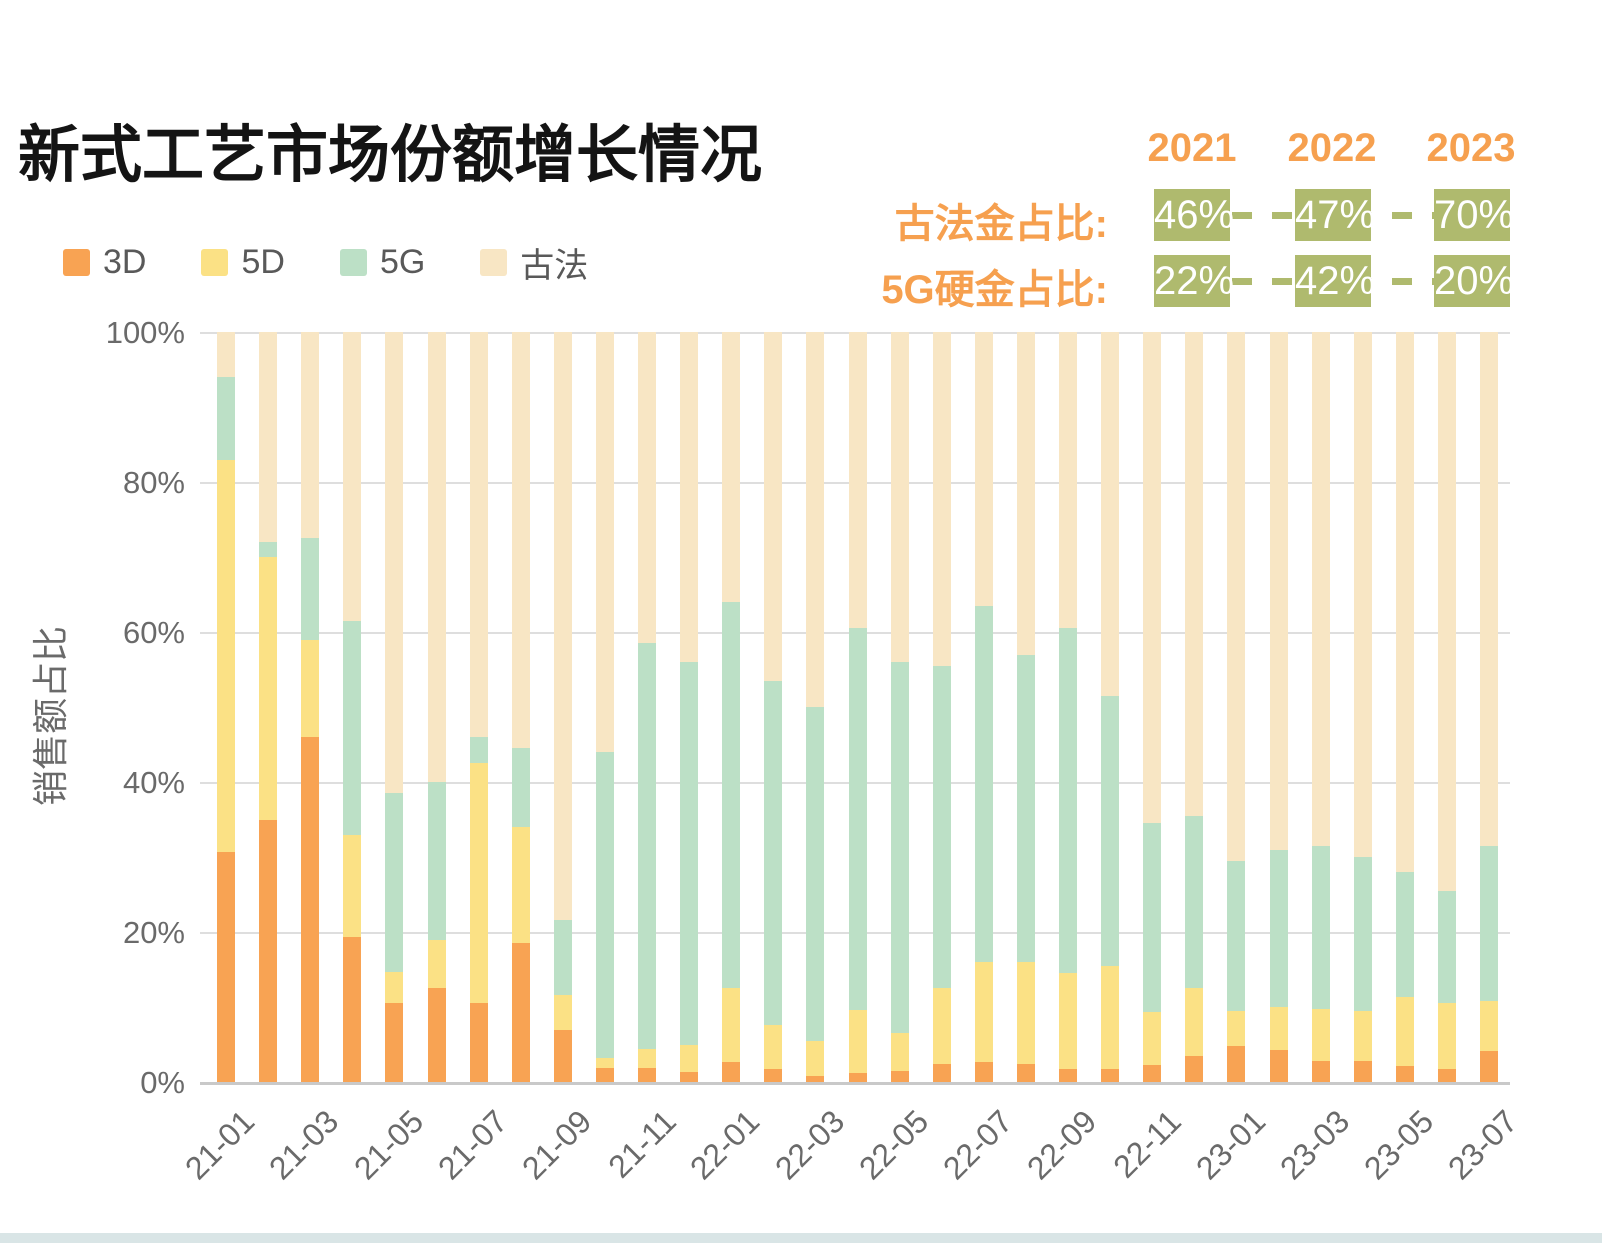 The height and width of the screenshot is (1243, 1602). What do you see at coordinates (353, 262) in the screenshot?
I see `legend-swatch-5g-icon` at bounding box center [353, 262].